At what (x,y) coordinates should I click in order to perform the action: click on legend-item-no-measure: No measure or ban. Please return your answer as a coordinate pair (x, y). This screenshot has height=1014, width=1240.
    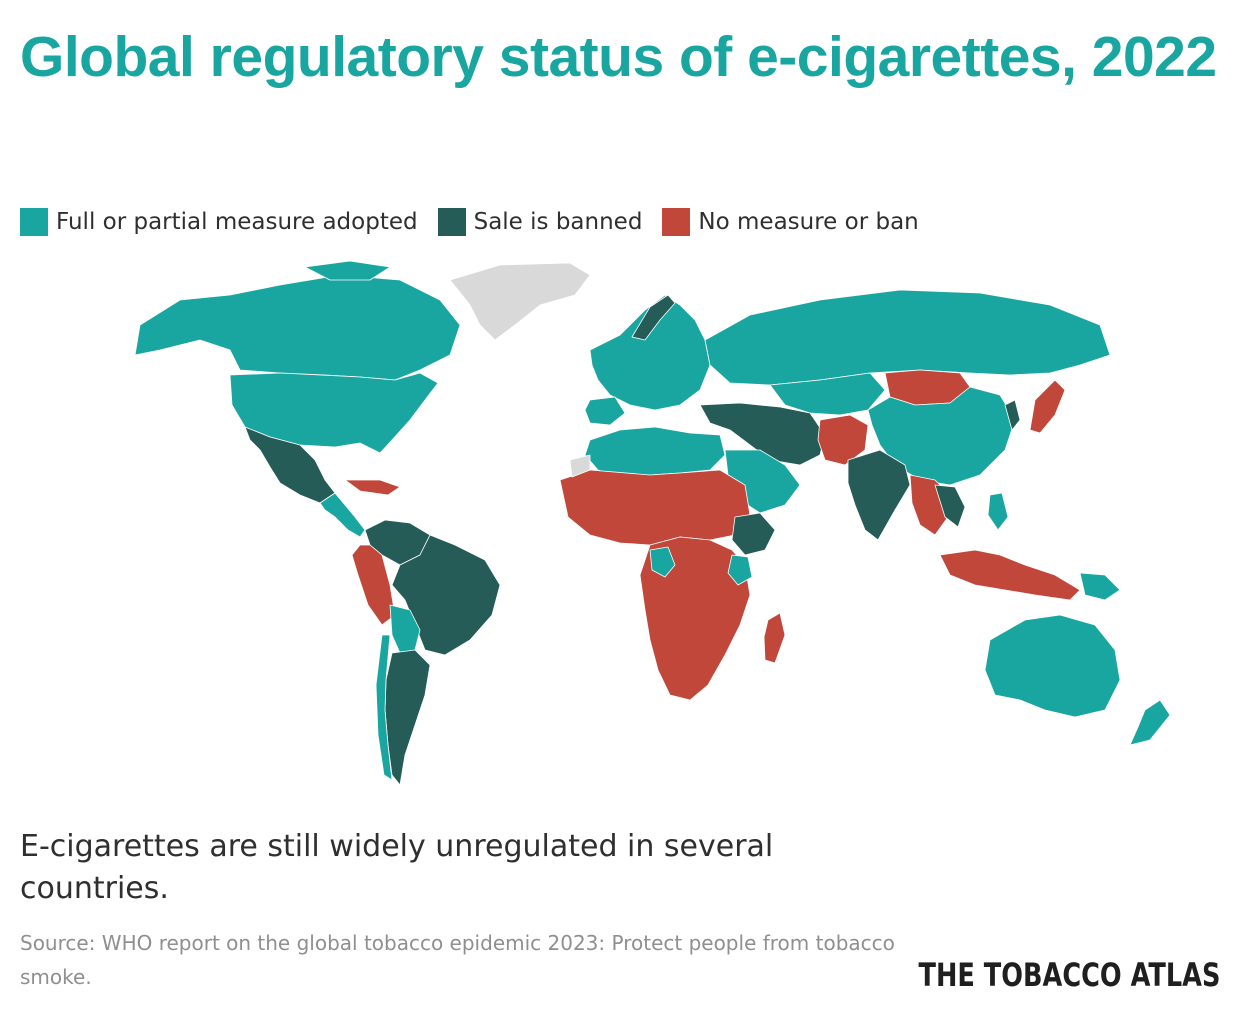
    Looking at the image, I should click on (790, 222).